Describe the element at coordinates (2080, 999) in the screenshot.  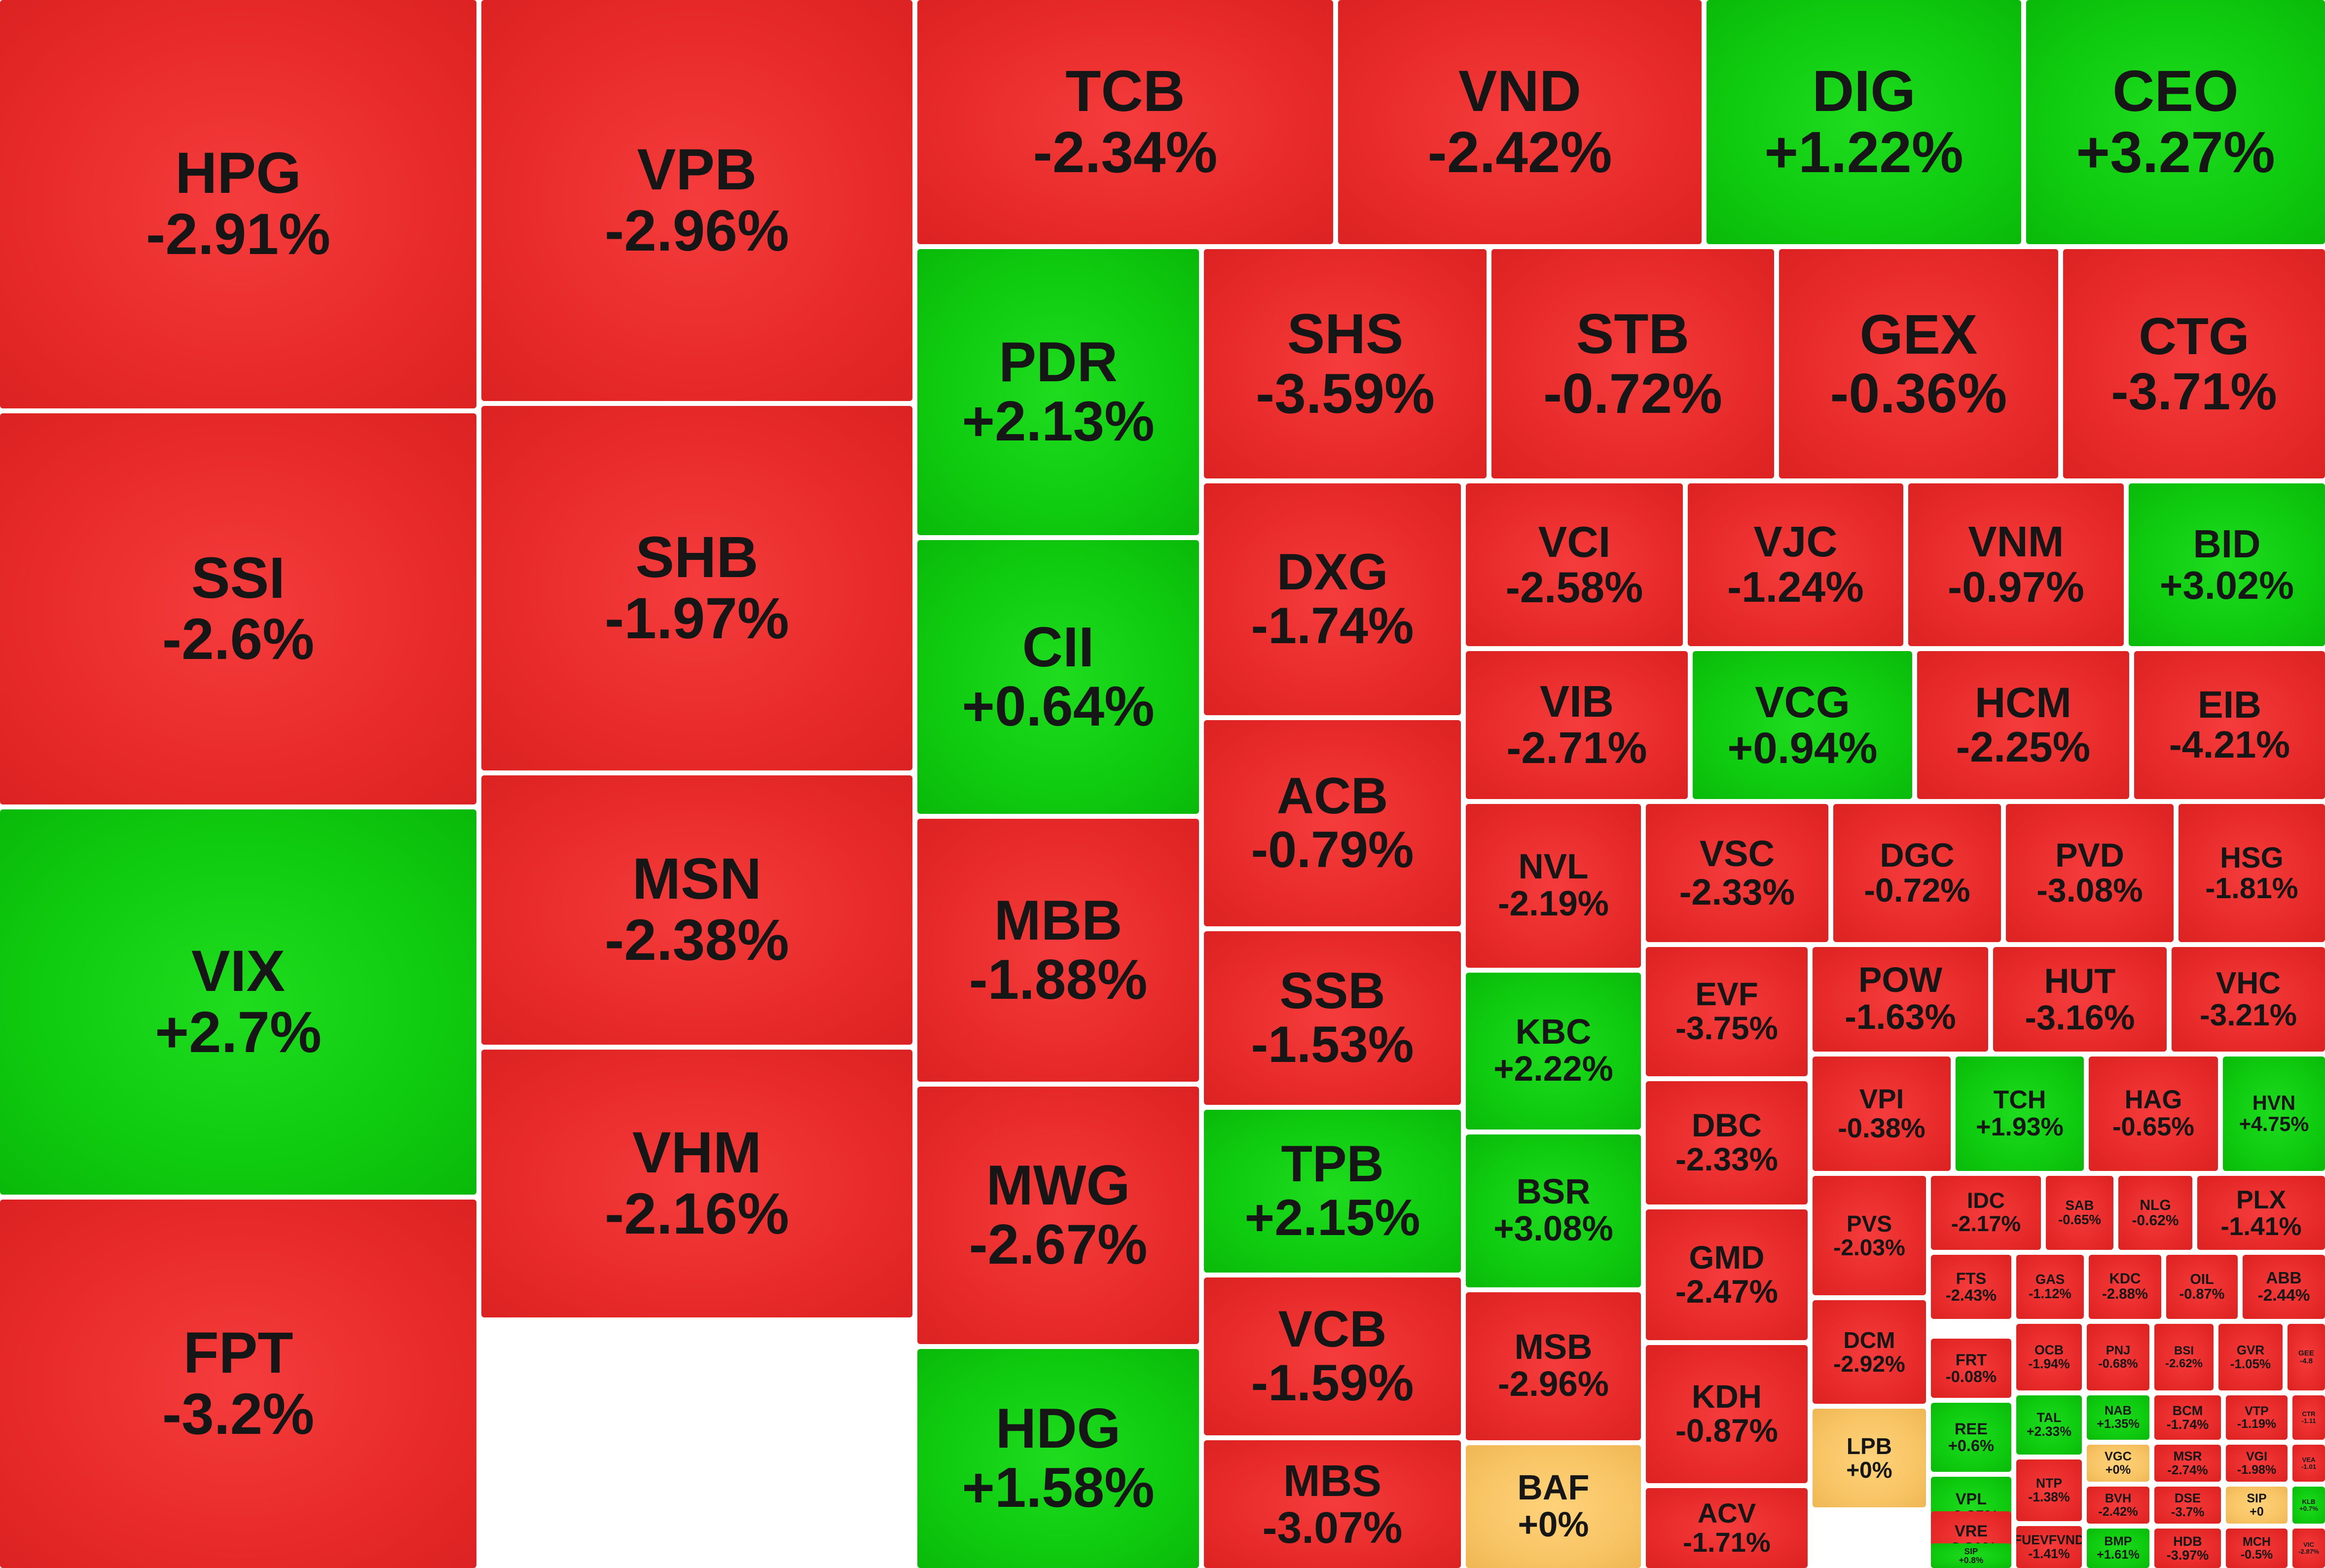
I see `stock-tile-hut: HUT -3.16%` at that location.